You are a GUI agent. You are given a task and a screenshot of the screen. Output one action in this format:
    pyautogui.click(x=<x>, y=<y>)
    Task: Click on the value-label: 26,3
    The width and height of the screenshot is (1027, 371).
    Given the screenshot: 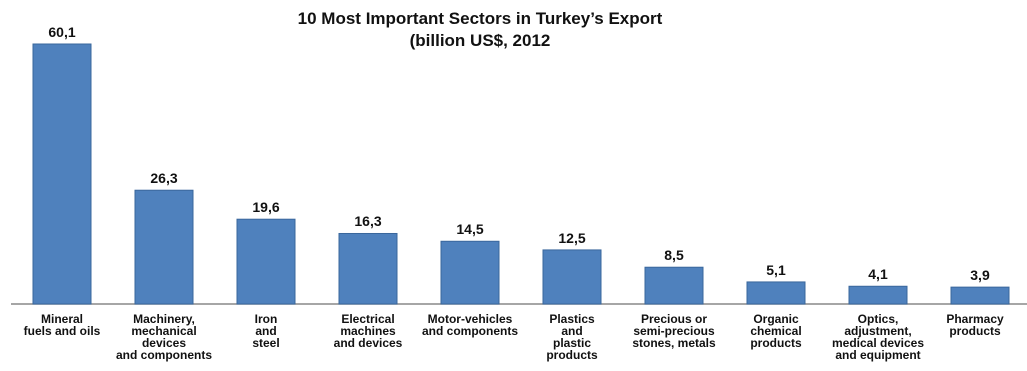 What is the action you would take?
    pyautogui.click(x=164, y=178)
    